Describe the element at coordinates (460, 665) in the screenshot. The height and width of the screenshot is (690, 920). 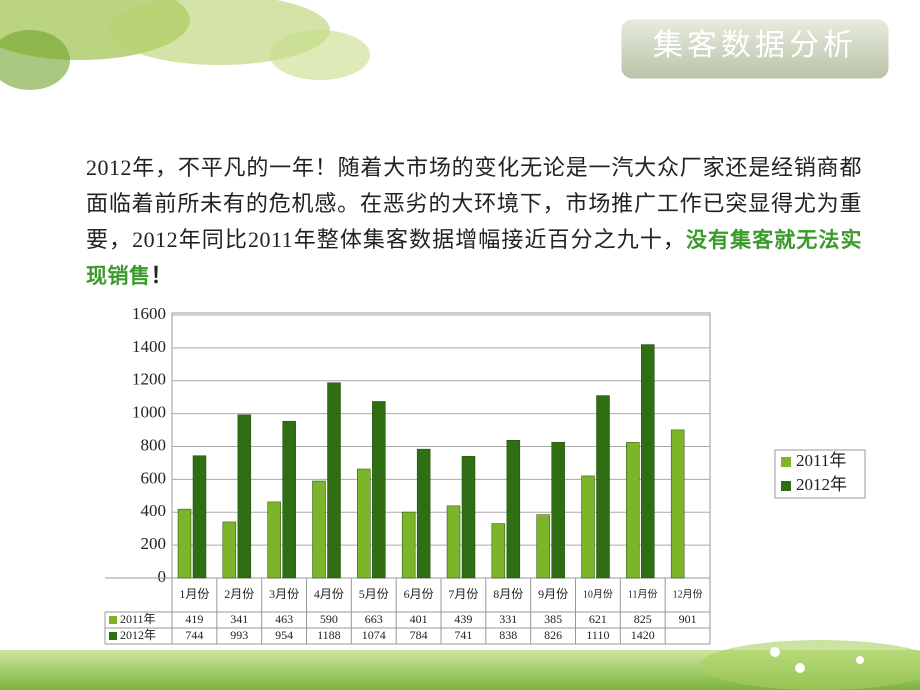
I see `grass-decoration` at that location.